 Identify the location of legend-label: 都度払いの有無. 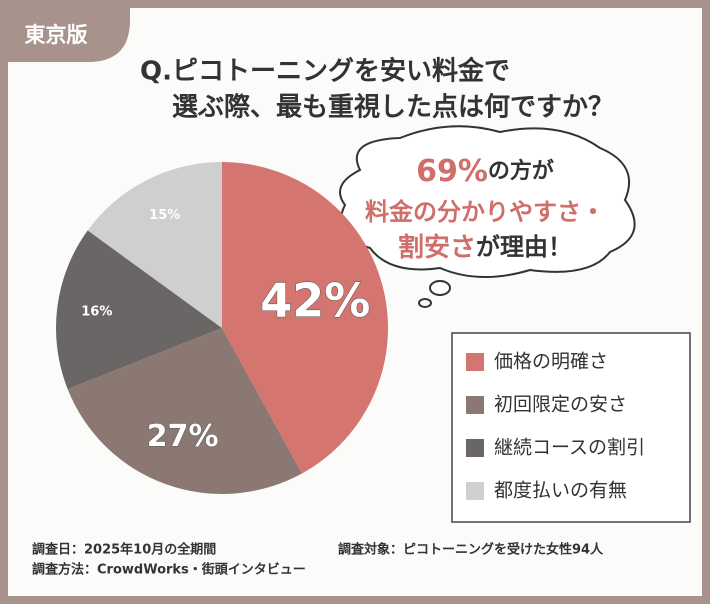
(560, 491).